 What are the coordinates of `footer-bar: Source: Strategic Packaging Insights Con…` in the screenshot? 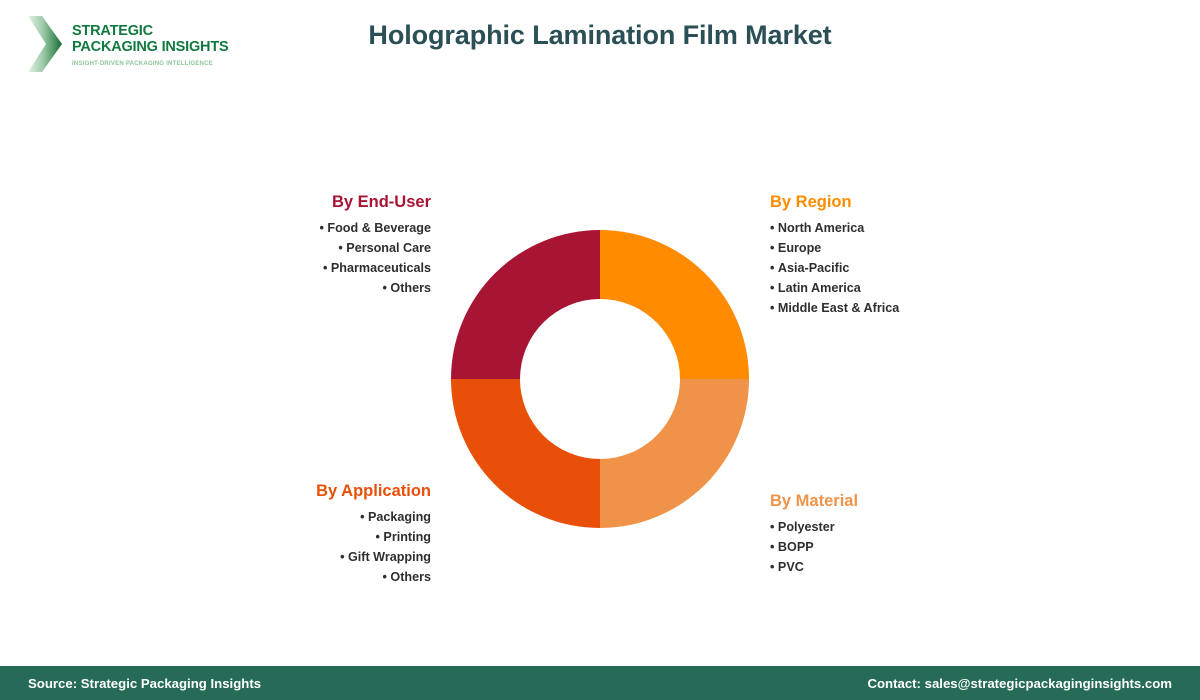 It's located at (600, 683).